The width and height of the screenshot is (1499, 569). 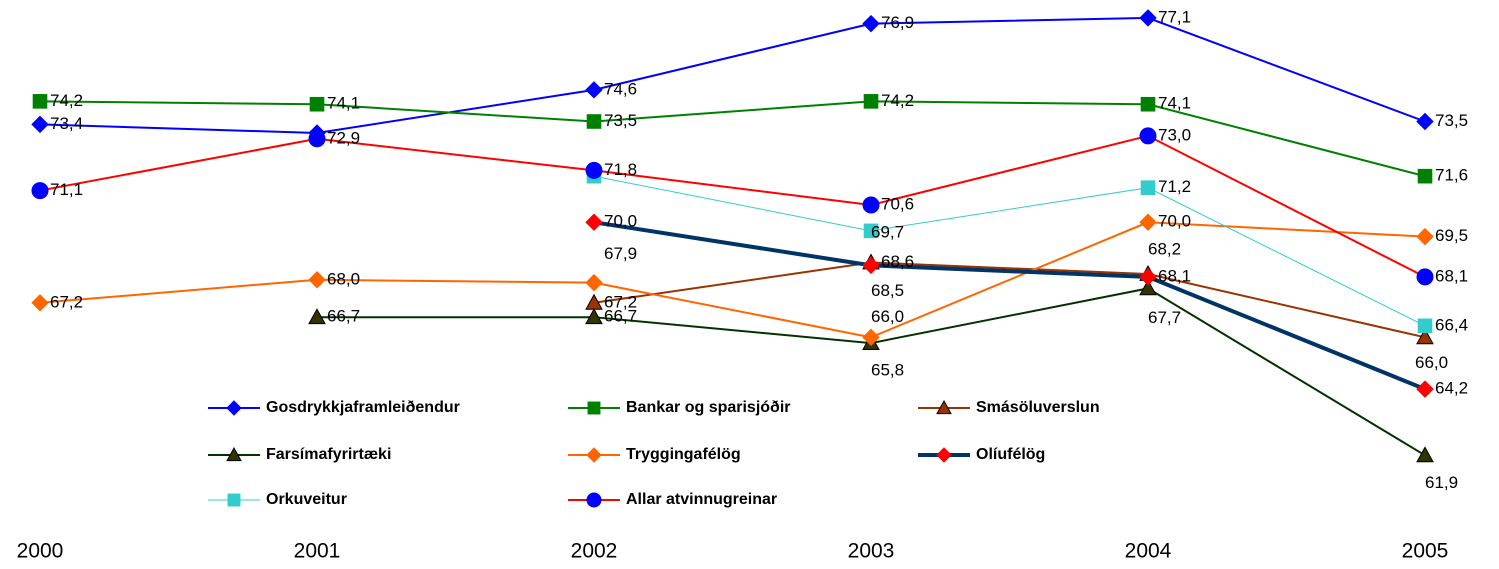 I want to click on data-label: 61,9, so click(x=1441, y=482).